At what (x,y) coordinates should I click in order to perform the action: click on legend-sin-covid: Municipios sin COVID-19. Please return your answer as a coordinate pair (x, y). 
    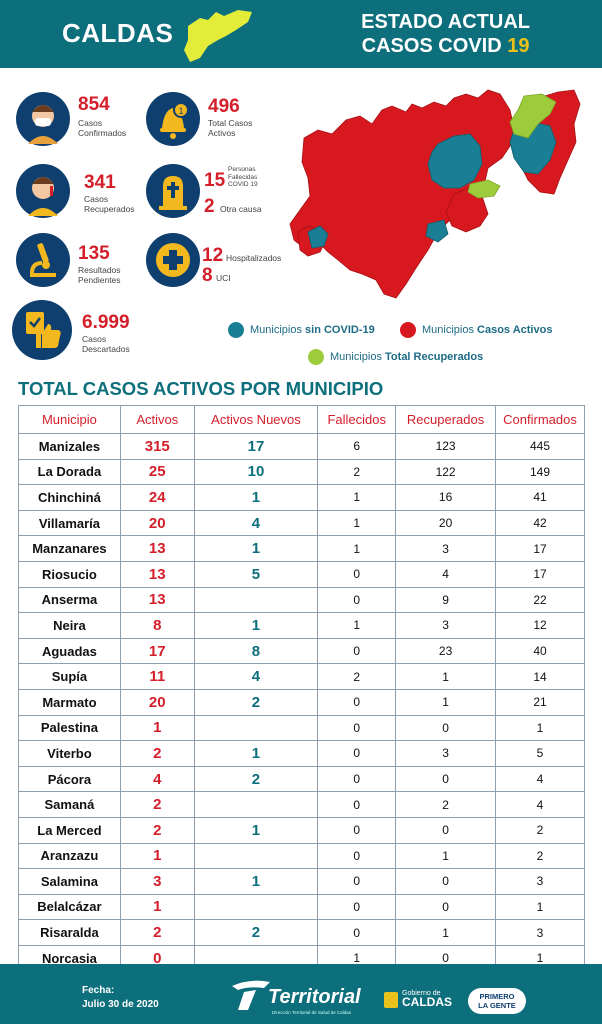
    Looking at the image, I should click on (301, 330).